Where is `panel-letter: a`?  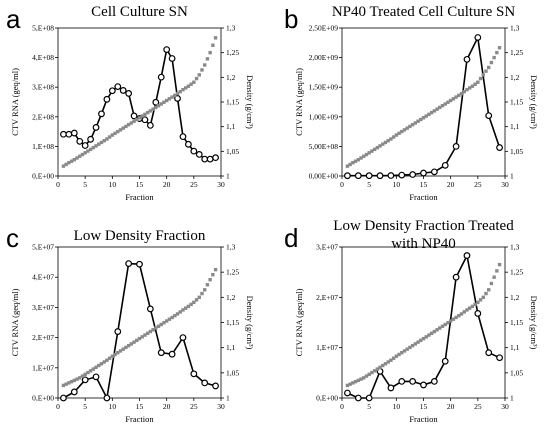 panel-letter: a is located at coordinates (13, 19).